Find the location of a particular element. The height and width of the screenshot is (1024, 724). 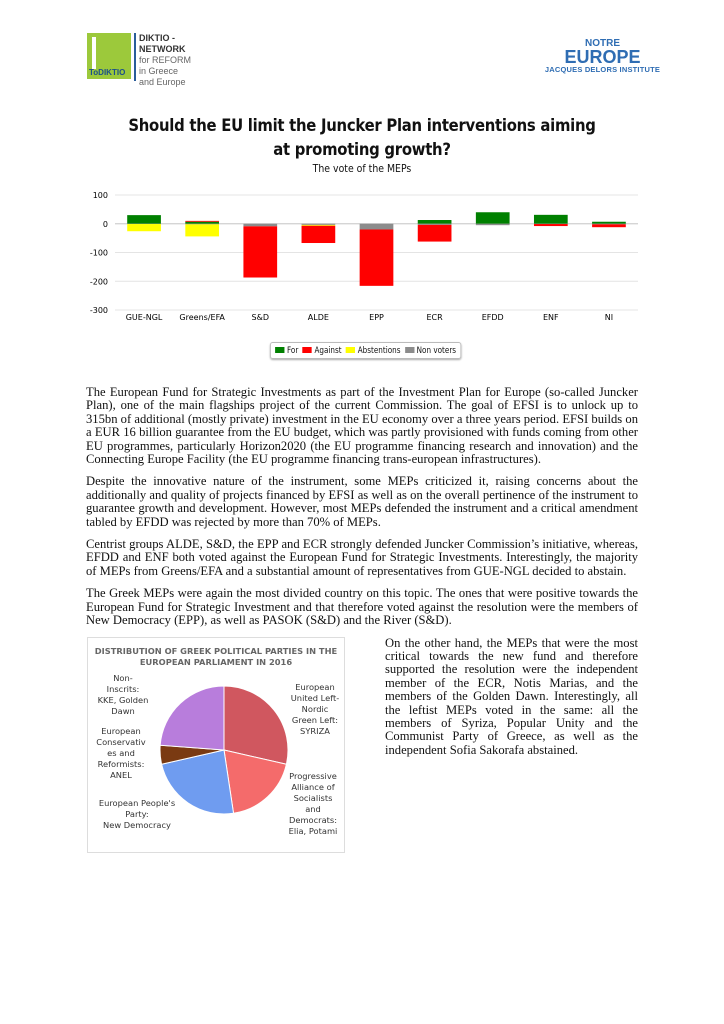

diktio-logo-mark: ToDIKTIO is located at coordinates (109, 56).